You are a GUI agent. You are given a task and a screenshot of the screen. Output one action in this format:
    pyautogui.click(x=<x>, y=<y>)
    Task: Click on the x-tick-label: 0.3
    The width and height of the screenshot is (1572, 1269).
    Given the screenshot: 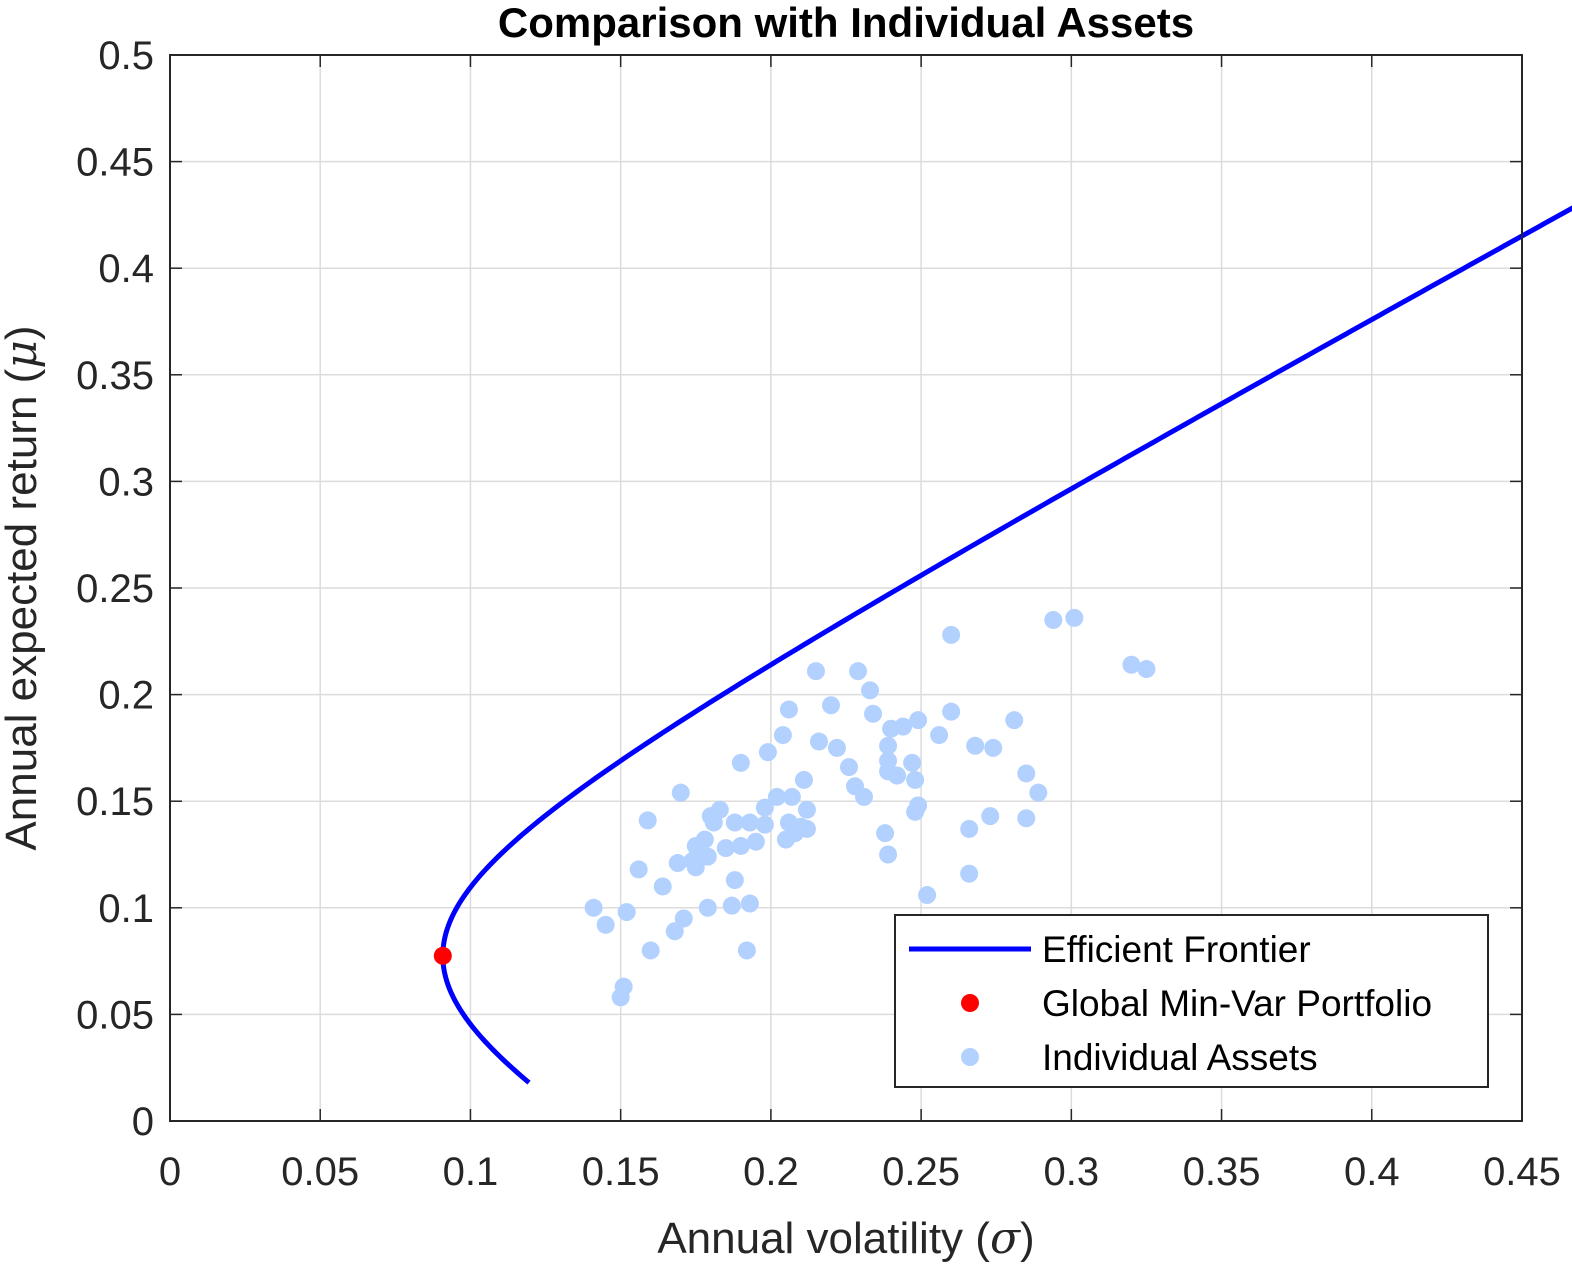 What is the action you would take?
    pyautogui.click(x=1072, y=1172)
    